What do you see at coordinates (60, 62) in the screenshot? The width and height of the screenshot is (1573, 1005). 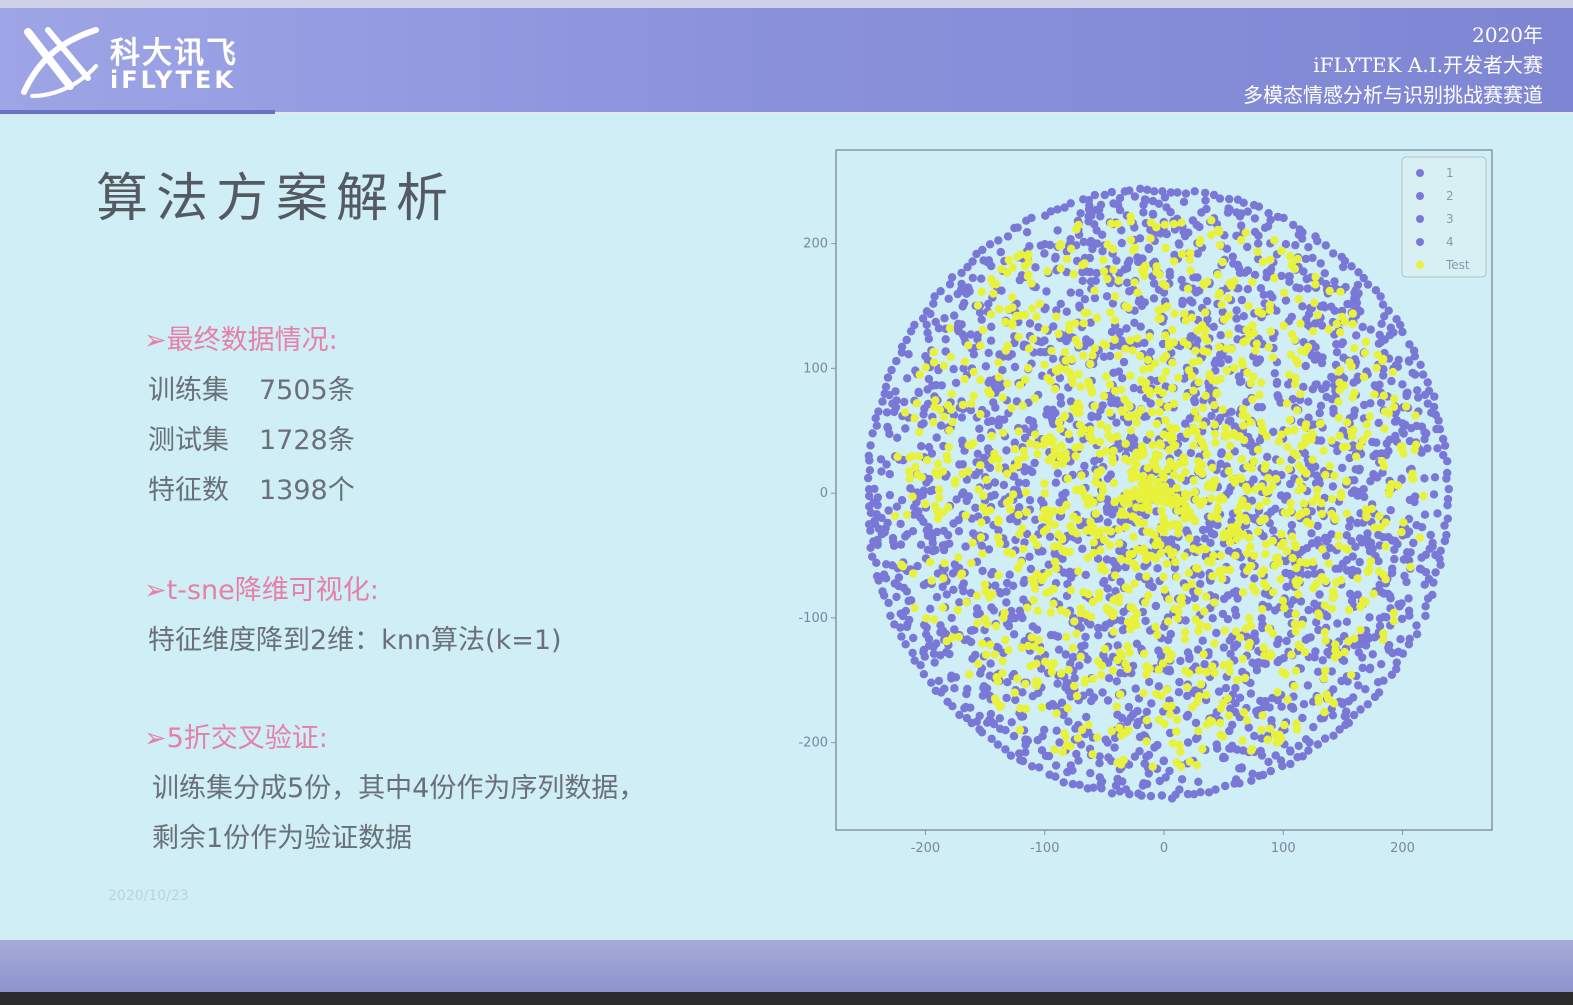 I see `iflytek-logo-icon` at bounding box center [60, 62].